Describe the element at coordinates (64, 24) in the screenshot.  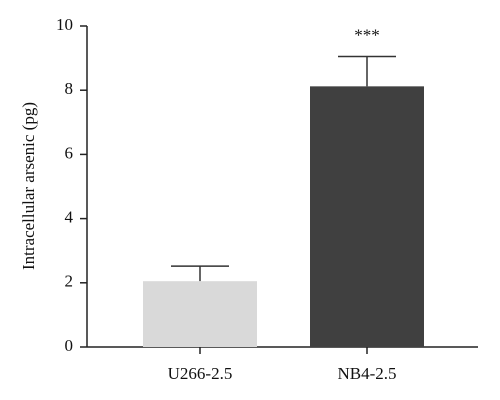
I see `y-tick-label: 10` at that location.